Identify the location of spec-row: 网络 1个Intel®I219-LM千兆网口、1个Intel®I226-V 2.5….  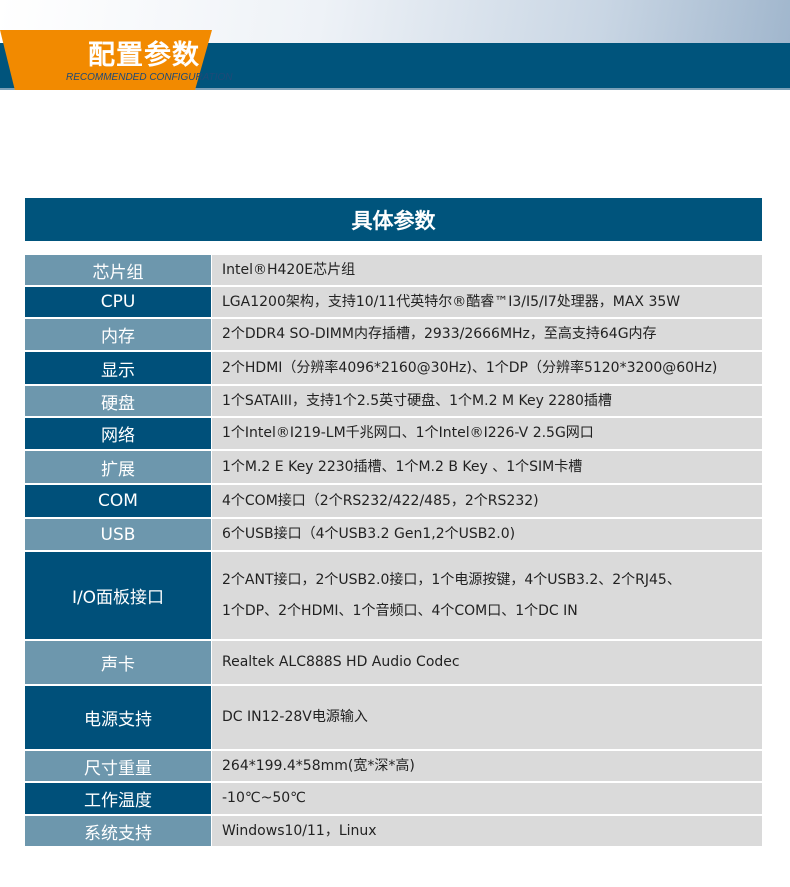
(393, 434).